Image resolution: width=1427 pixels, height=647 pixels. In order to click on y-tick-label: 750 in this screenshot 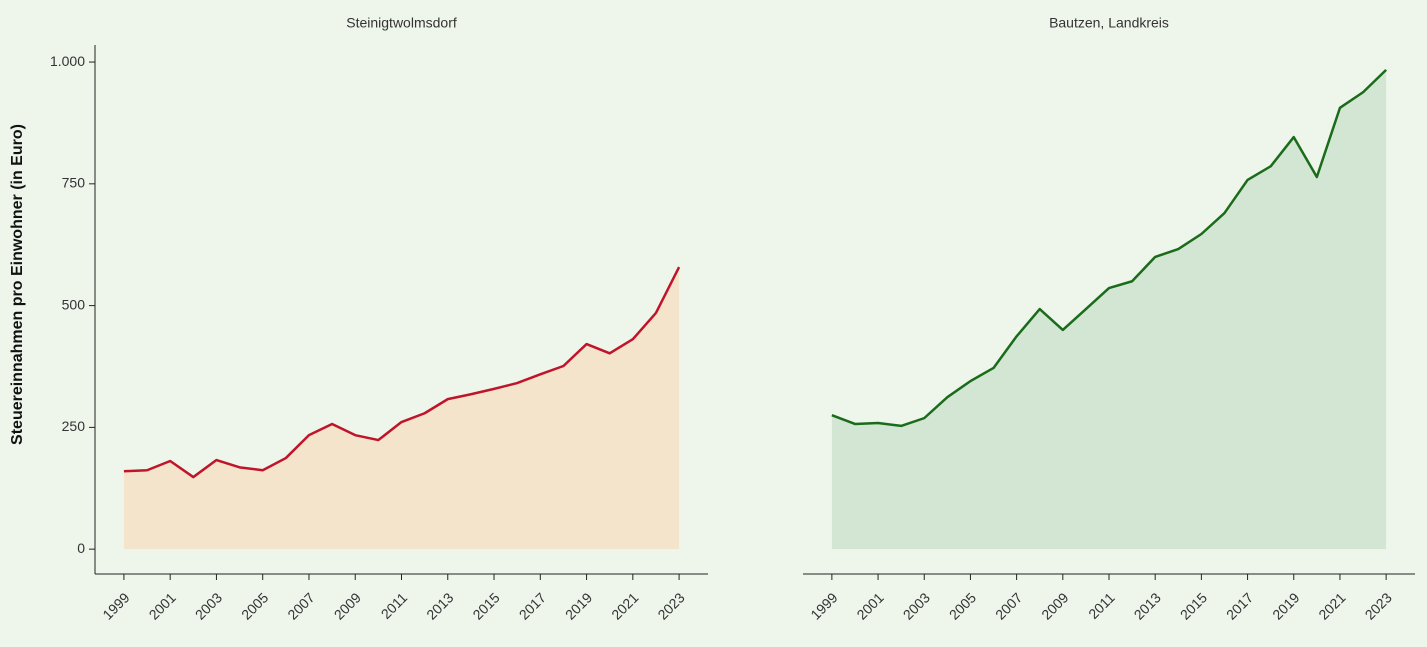, I will do `click(74, 183)`.